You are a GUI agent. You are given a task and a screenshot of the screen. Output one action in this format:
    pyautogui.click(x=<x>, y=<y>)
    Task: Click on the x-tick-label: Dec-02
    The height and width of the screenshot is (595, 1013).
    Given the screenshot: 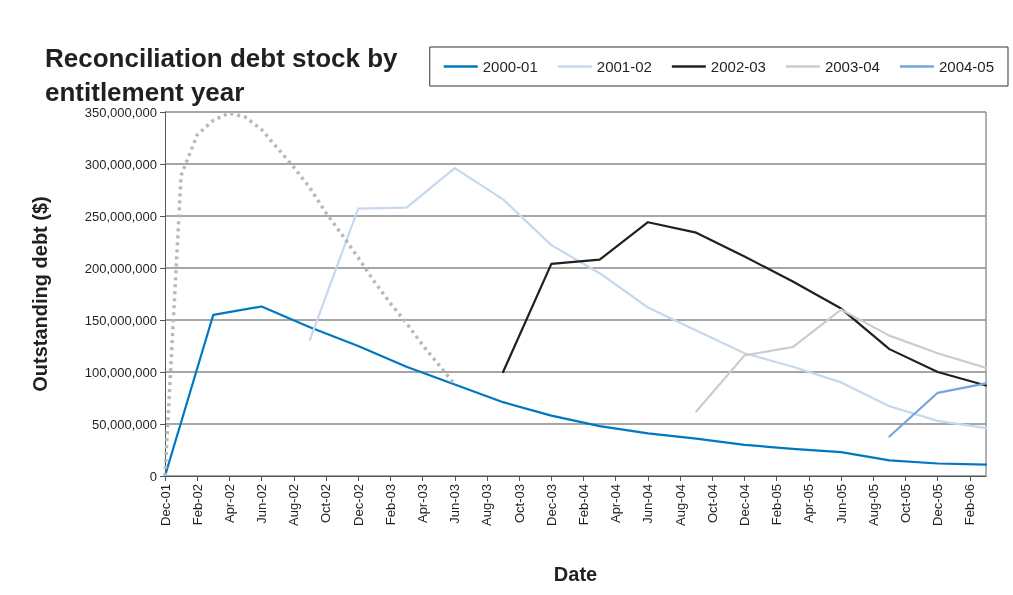 What is the action you would take?
    pyautogui.click(x=358, y=505)
    